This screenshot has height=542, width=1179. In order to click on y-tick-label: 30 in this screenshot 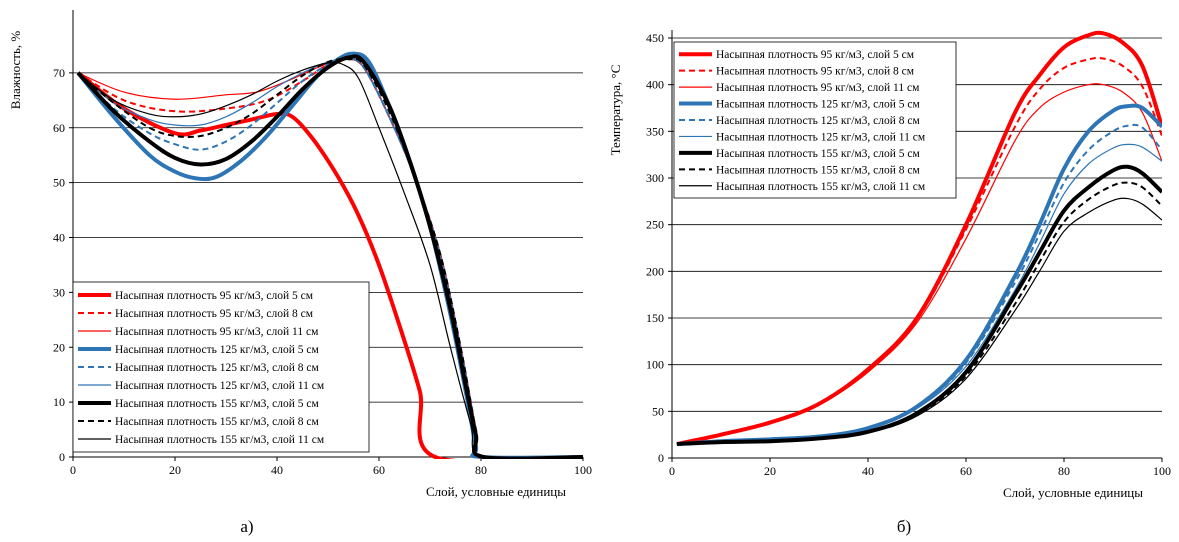, I will do `click(59, 292)`.